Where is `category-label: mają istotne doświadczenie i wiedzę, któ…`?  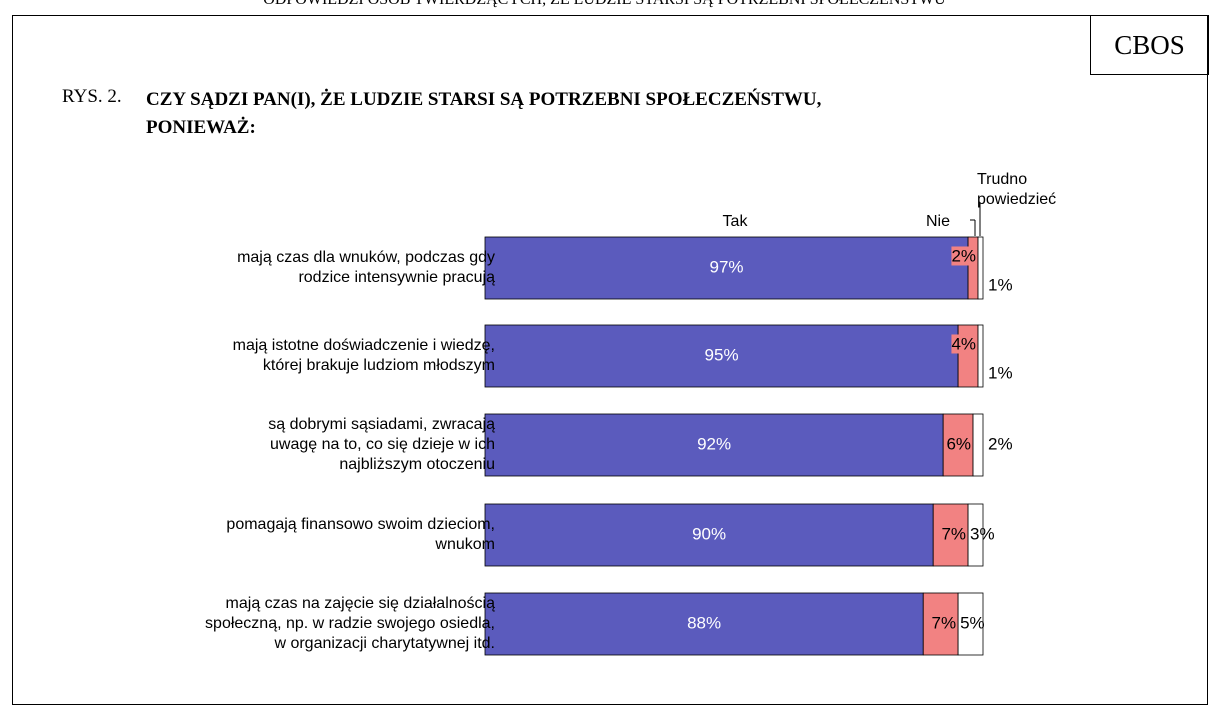
category-label: mają istotne doświadczenie i wiedzę, któ… is located at coordinates (363, 355).